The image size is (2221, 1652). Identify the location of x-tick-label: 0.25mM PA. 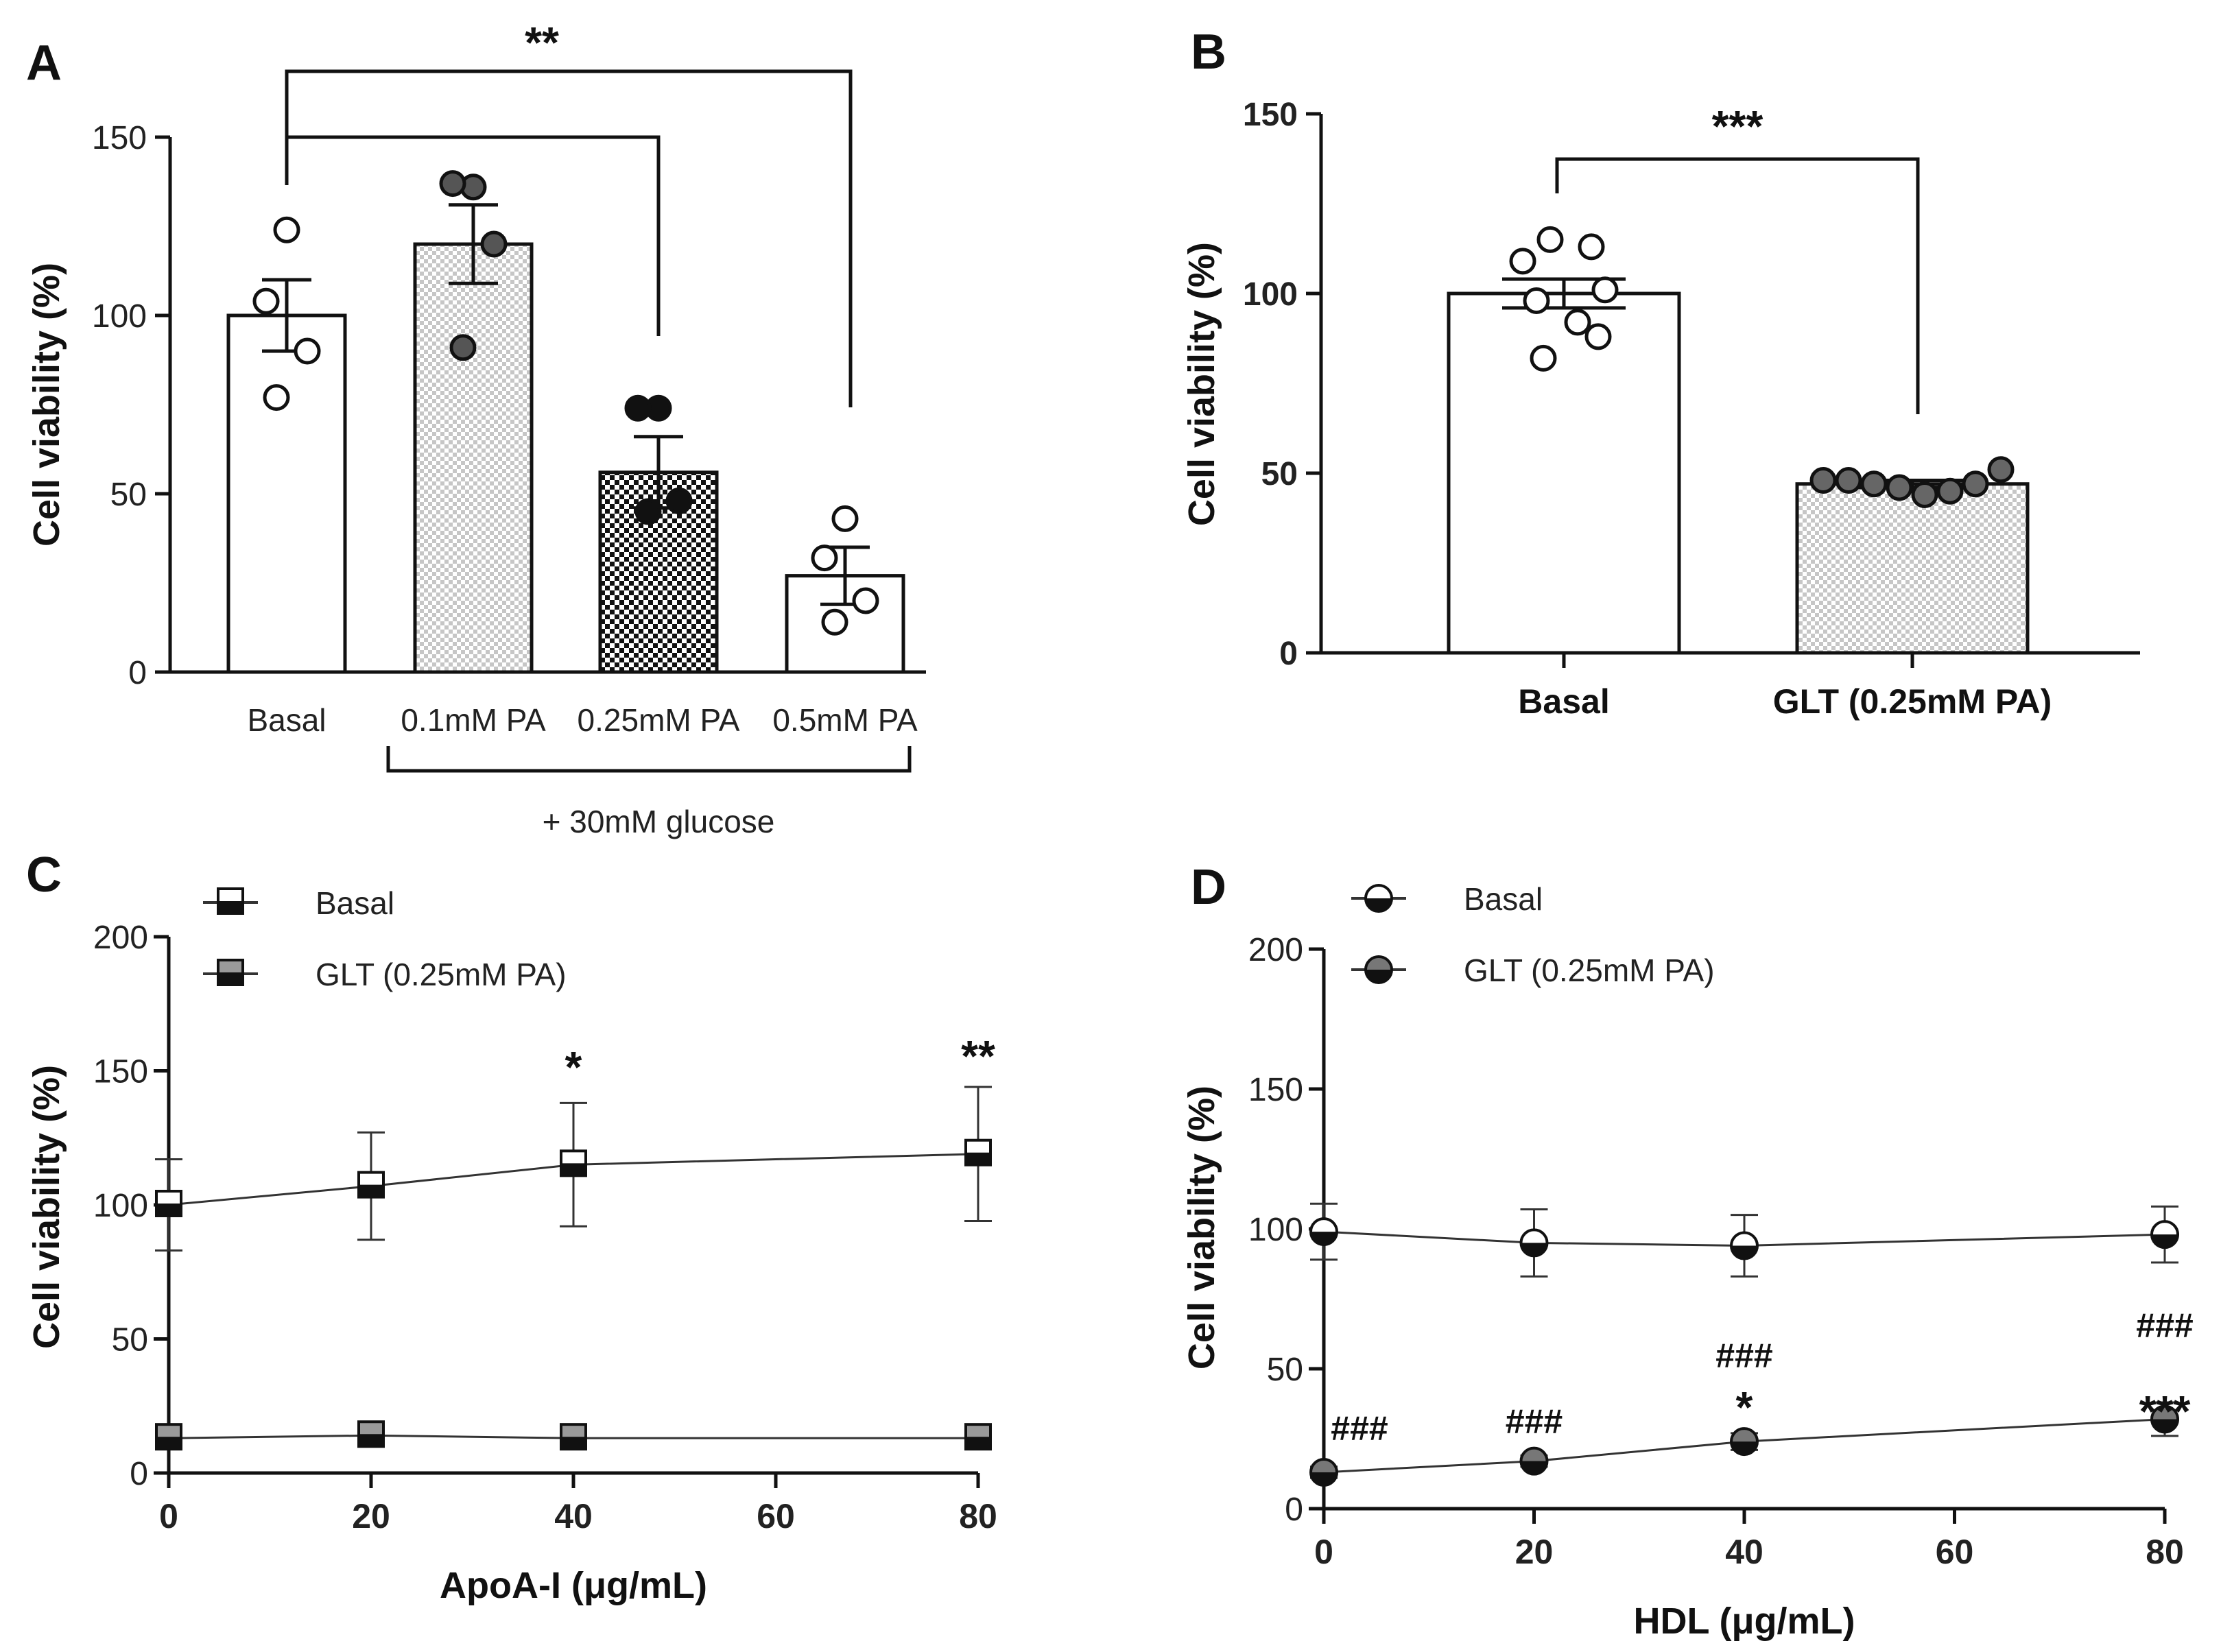
(659, 720).